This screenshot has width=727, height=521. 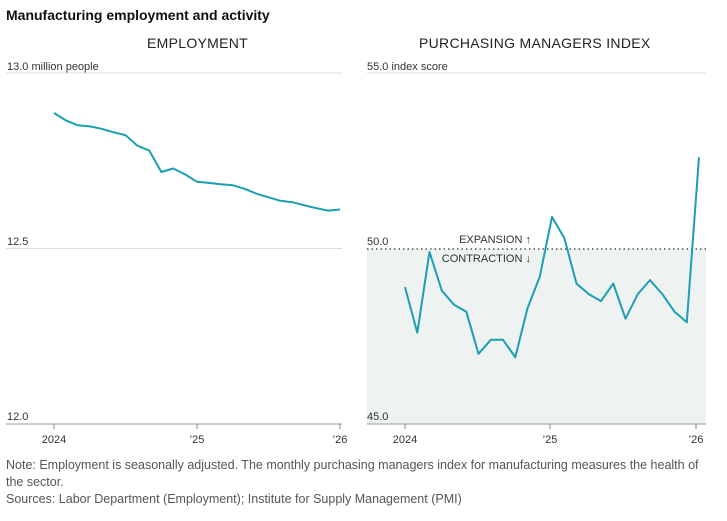 I want to click on expansion-label: EXPANSION ↑, so click(x=495, y=240).